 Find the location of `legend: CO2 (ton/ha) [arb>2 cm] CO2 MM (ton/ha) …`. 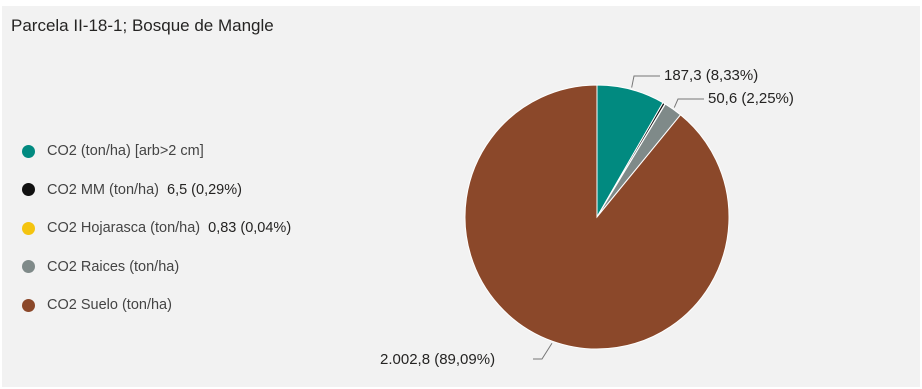

legend: CO2 (ton/ha) [arb>2 cm] CO2 MM (ton/ha) … is located at coordinates (156, 228).